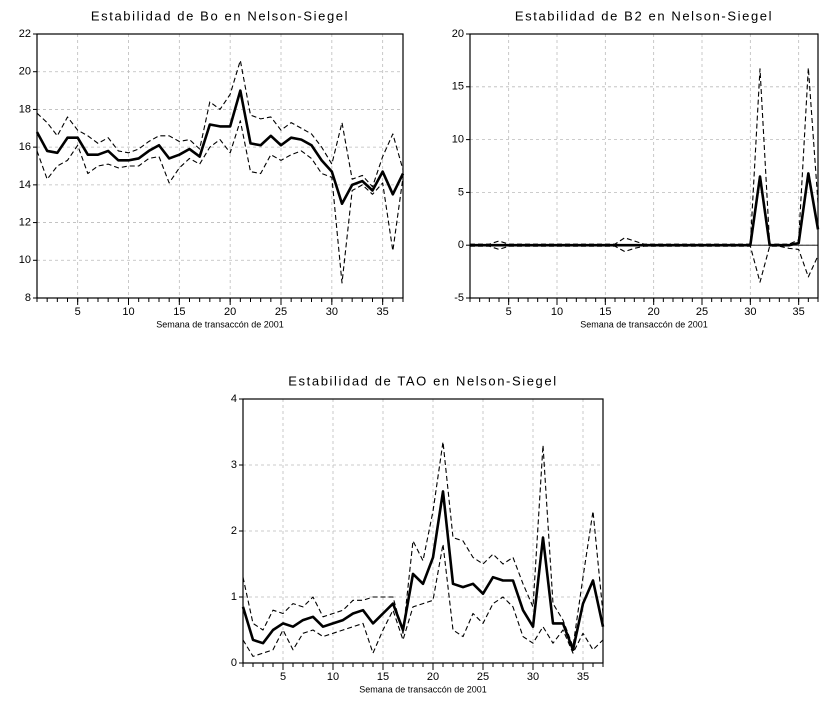 This screenshot has width=821, height=713. What do you see at coordinates (25, 185) in the screenshot?
I see `y-tick-label: 14` at bounding box center [25, 185].